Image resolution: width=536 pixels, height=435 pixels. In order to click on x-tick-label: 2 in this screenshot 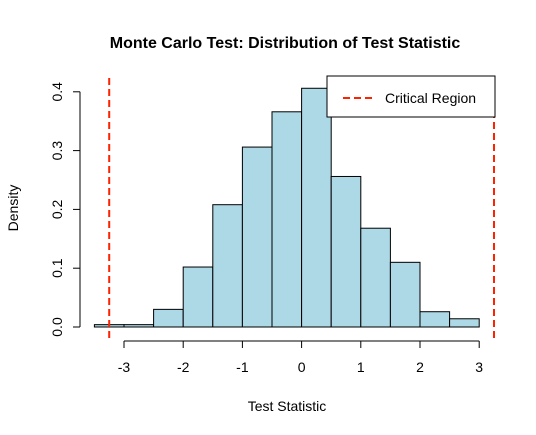, I will do `click(420, 367)`.